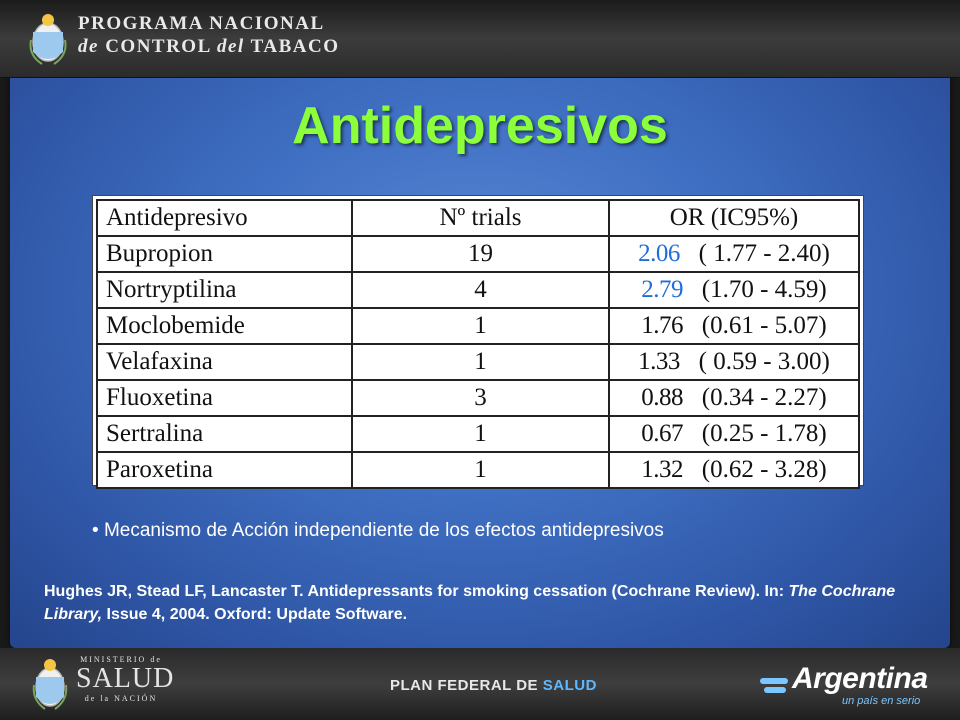 This screenshot has width=960, height=720. Describe the element at coordinates (292, 46) in the screenshot. I see `program-title-tabaco: TABACO` at that location.